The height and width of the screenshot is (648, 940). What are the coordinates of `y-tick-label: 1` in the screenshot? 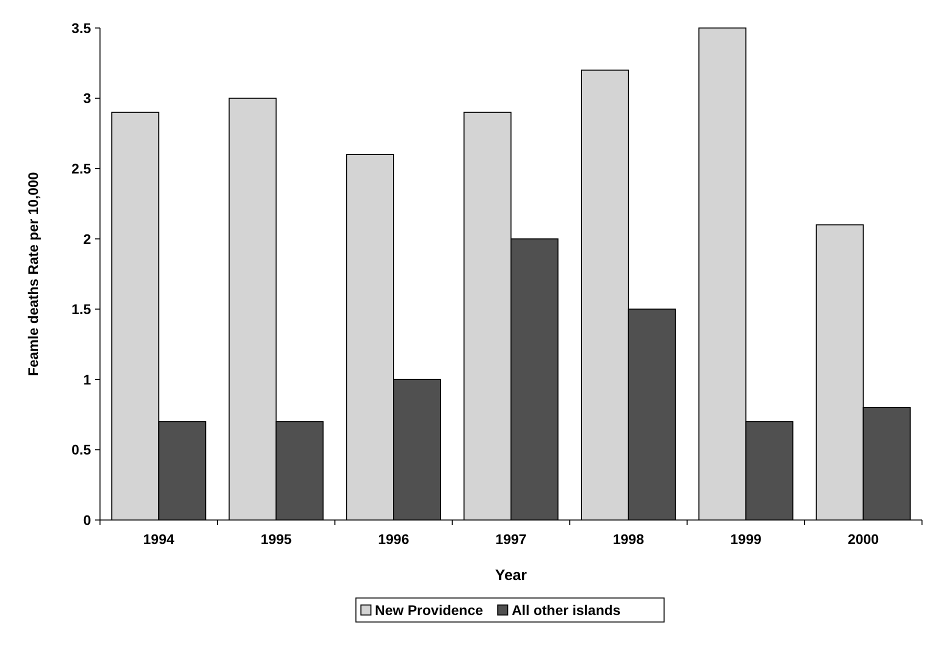 It's located at (87, 379).